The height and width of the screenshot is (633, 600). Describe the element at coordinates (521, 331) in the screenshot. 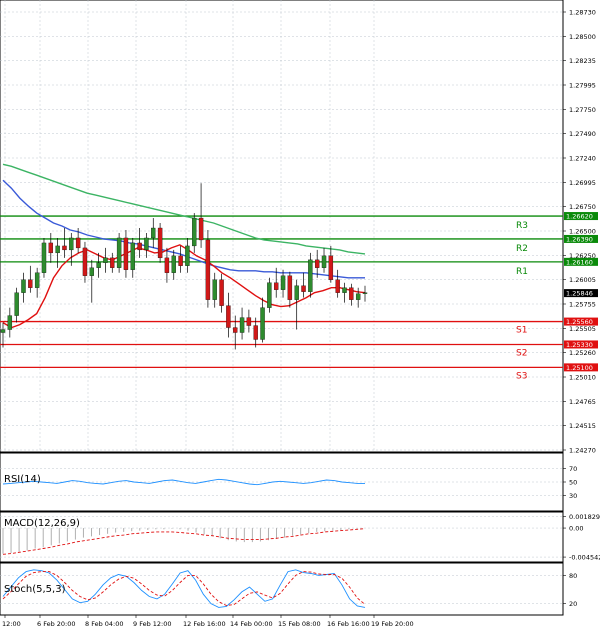

I see `level-label-s1: S1` at that location.